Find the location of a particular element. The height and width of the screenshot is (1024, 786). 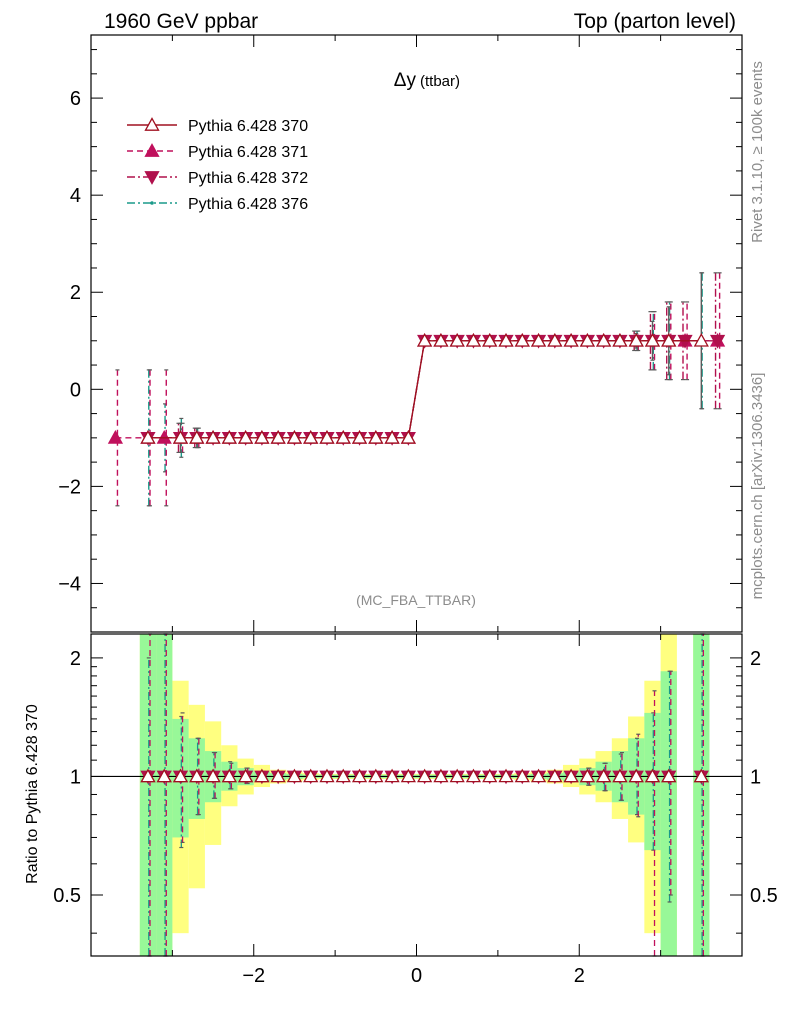

legend-label: Pythia 6.428 370 is located at coordinates (248, 126).